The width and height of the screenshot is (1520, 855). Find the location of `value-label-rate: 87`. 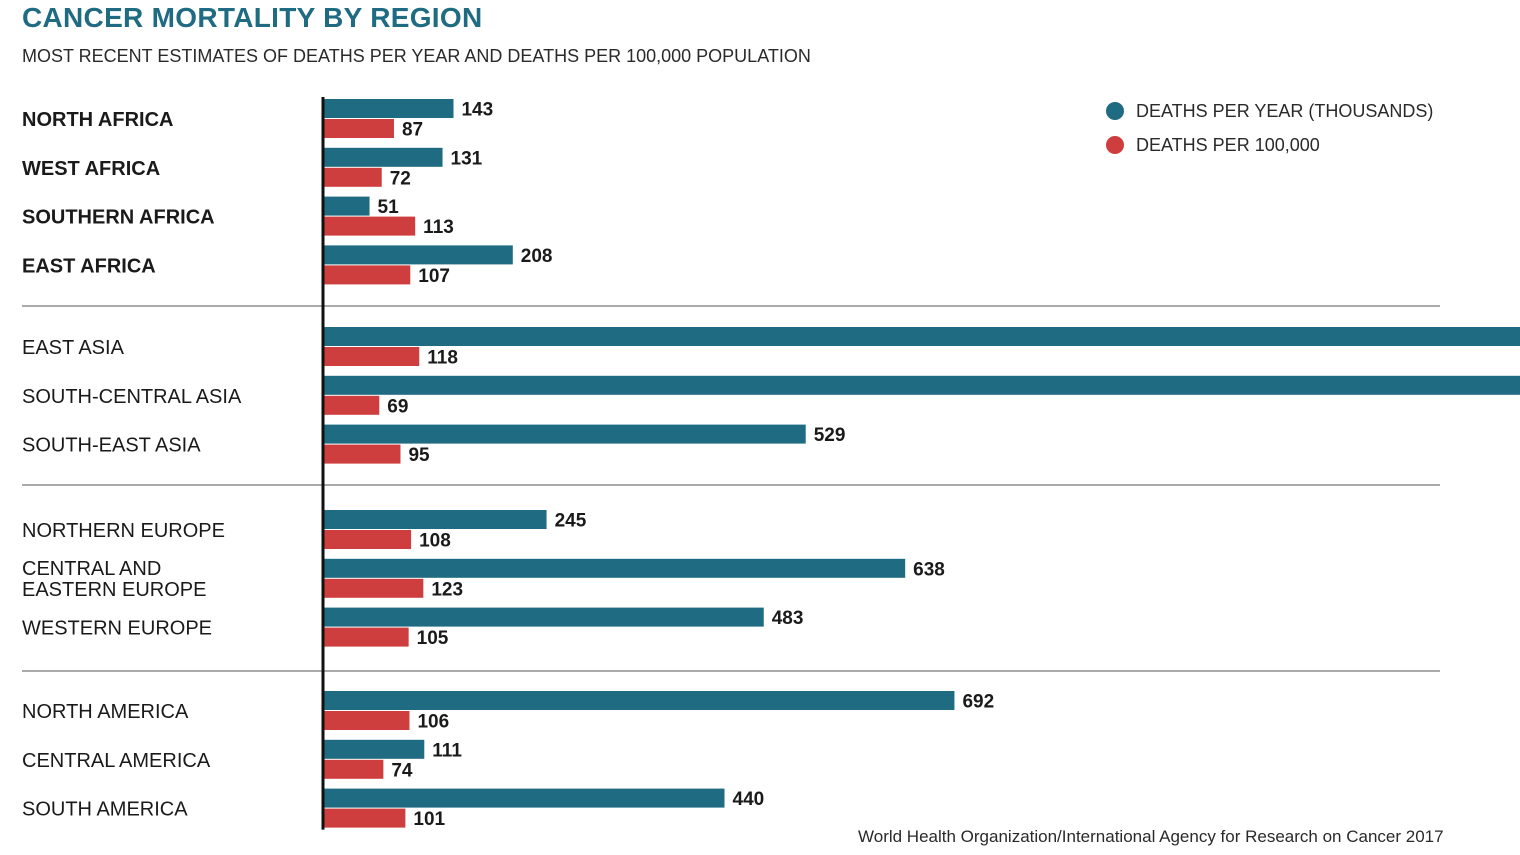

value-label-rate: 87 is located at coordinates (412, 130).